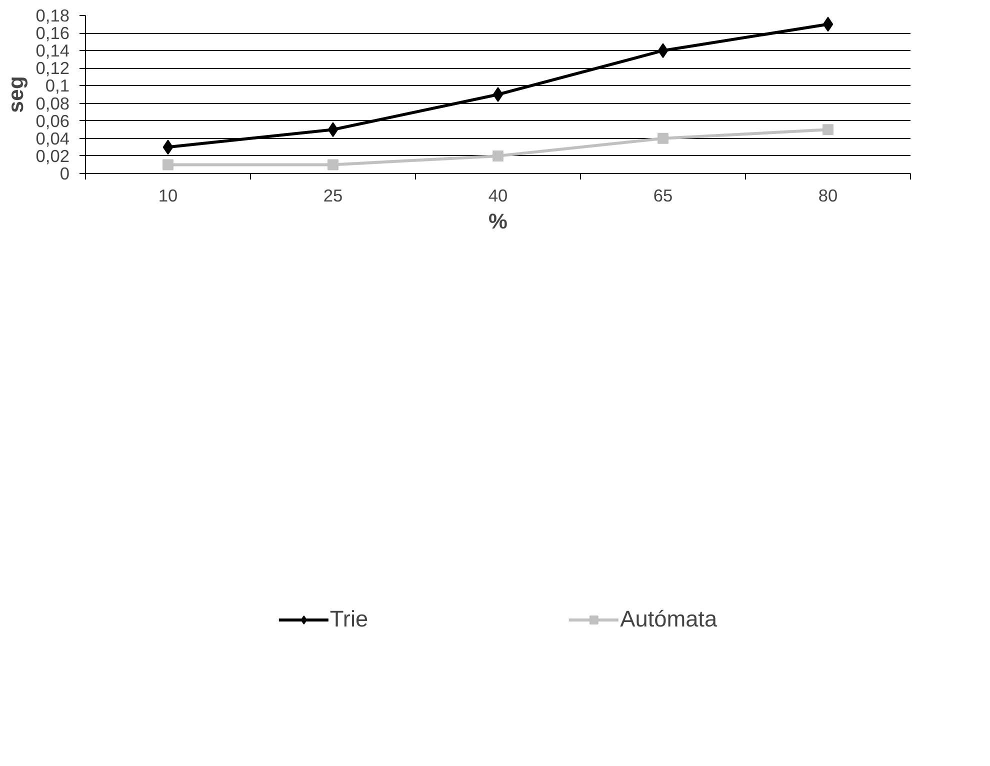 The width and height of the screenshot is (990, 766). What do you see at coordinates (663, 196) in the screenshot?
I see `x-tick-label: 65` at bounding box center [663, 196].